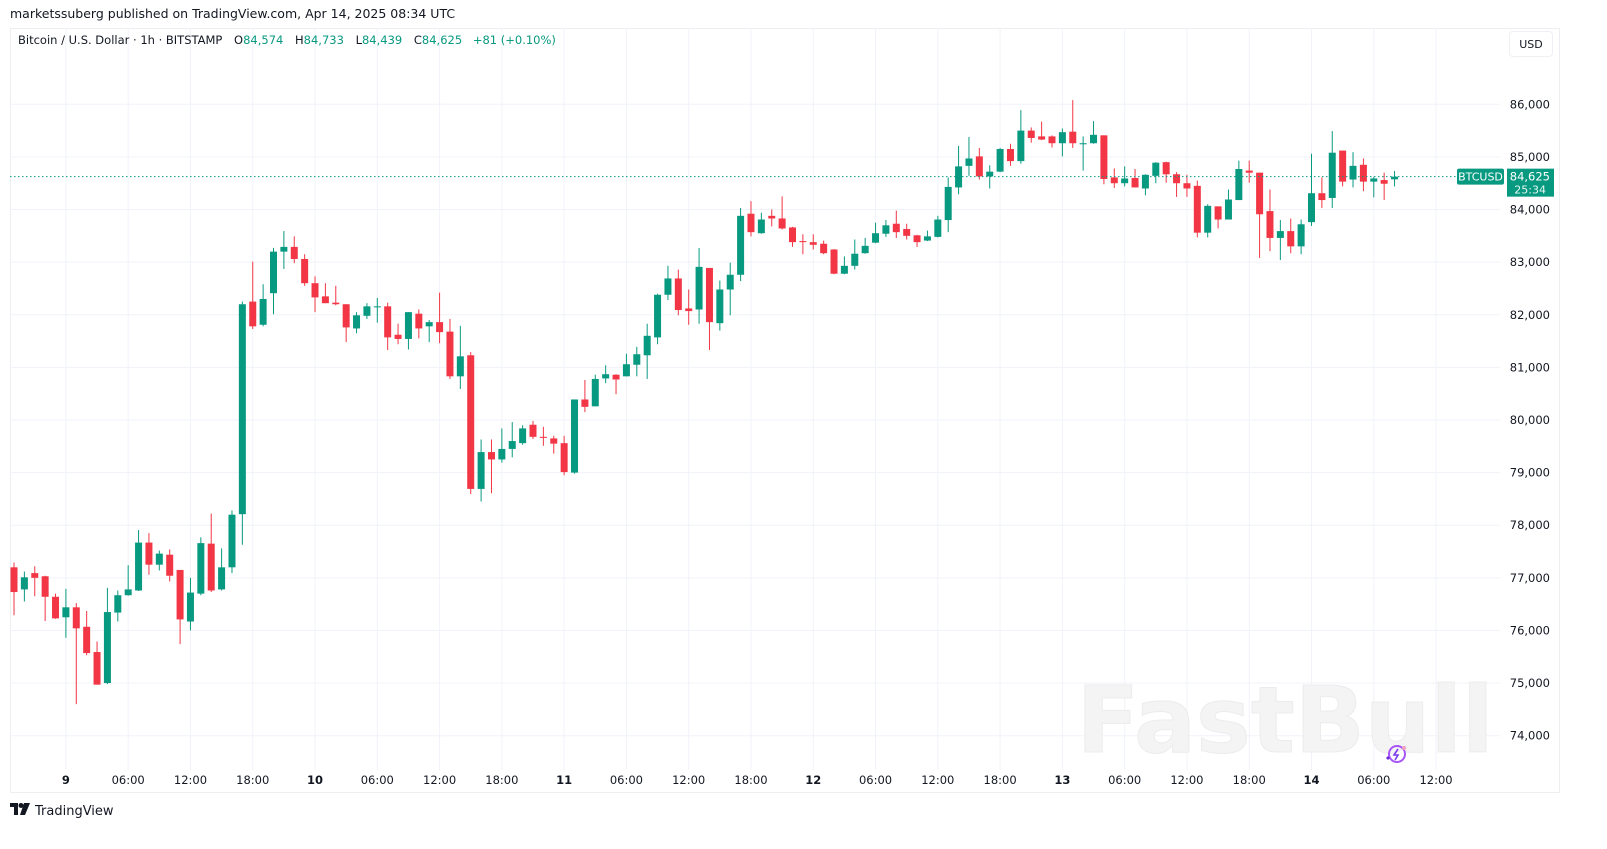 Image resolution: width=1607 pixels, height=849 pixels. I want to click on symbol-description: Bitcoin / U.S. Dollar · 1h · BITSTAMP, so click(120, 40).